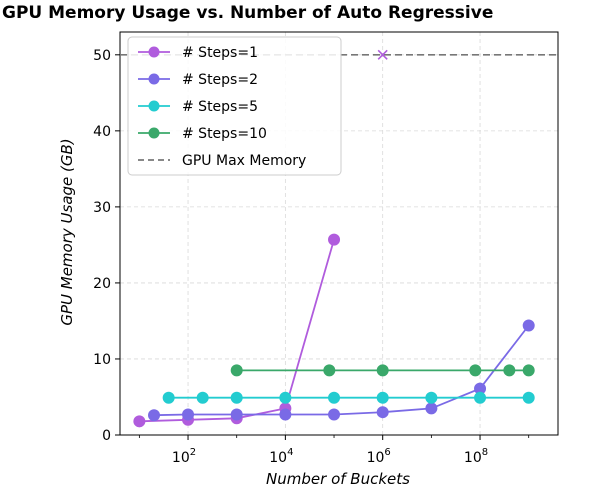 This screenshot has width=602, height=491. What do you see at coordinates (224, 134) in the screenshot?
I see `legend-label: # Steps=10` at bounding box center [224, 134].